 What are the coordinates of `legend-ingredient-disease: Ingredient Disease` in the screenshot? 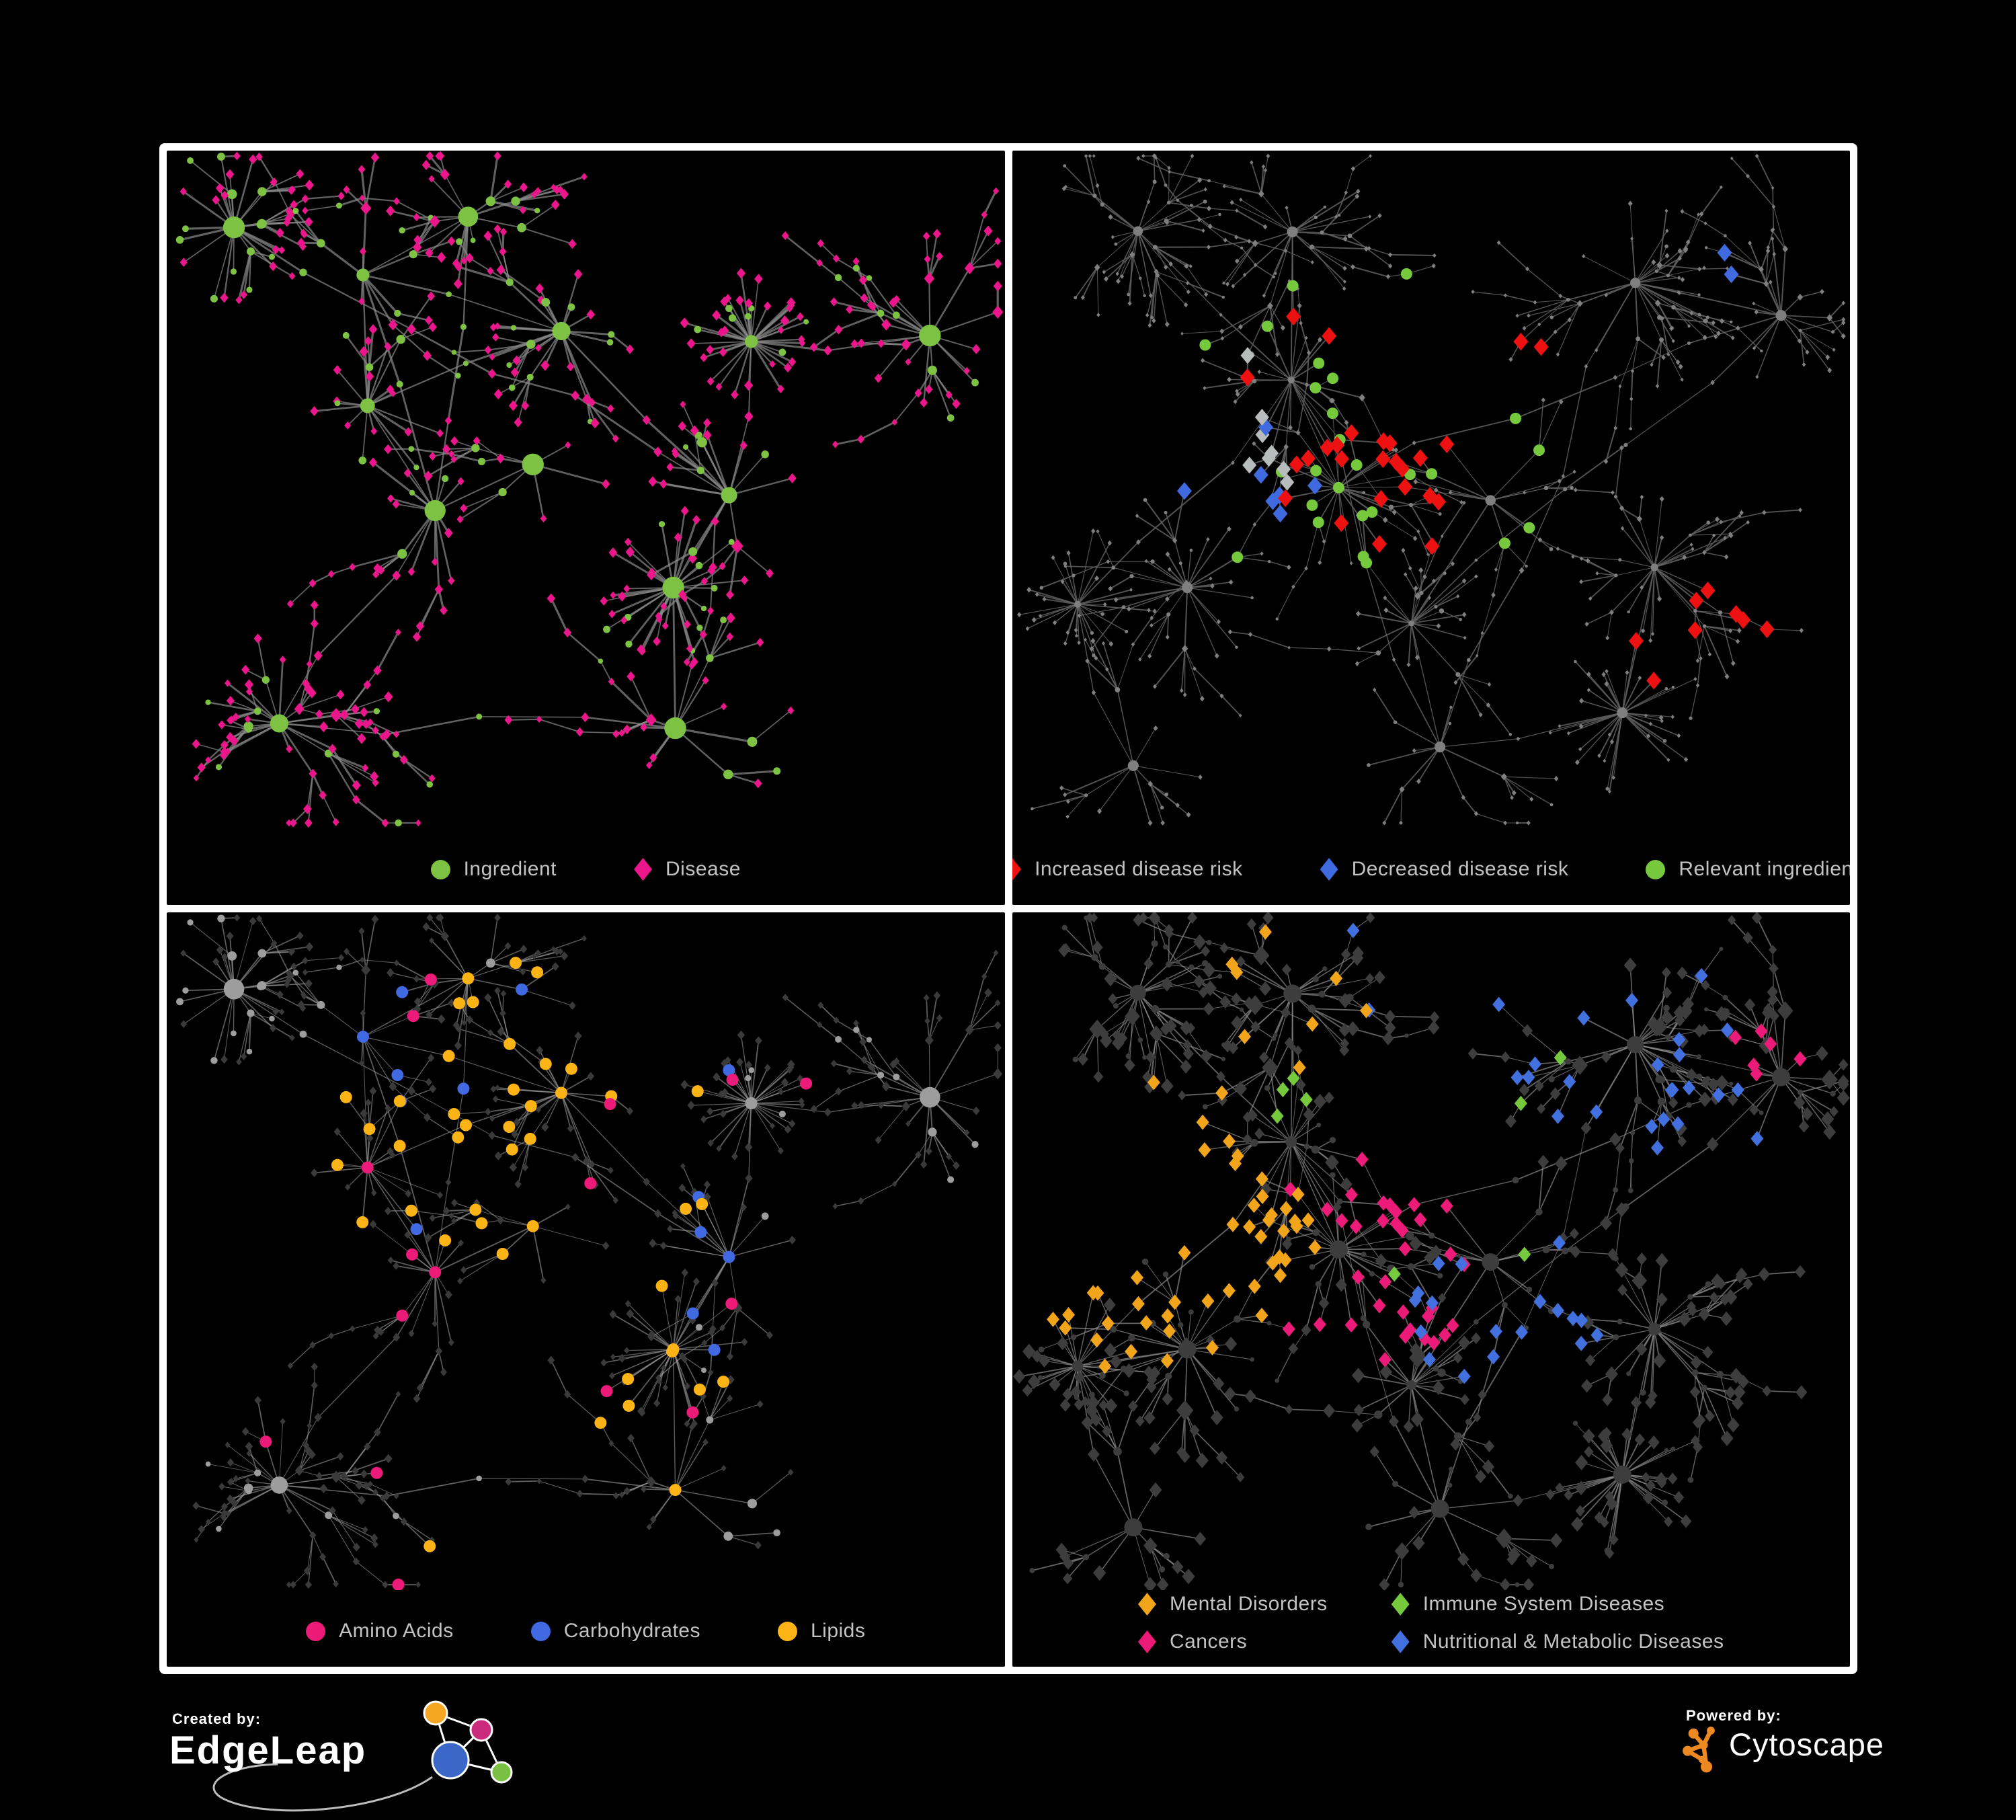 It's located at (586, 869).